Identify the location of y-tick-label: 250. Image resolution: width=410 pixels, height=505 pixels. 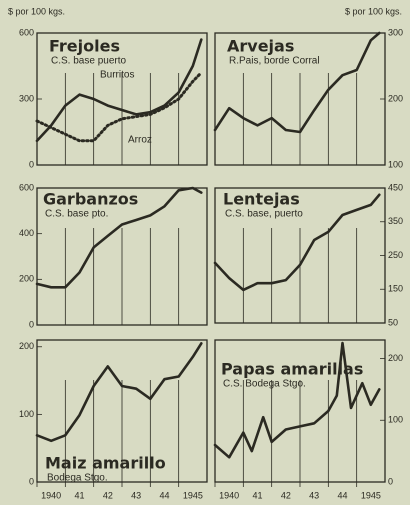
(395, 255).